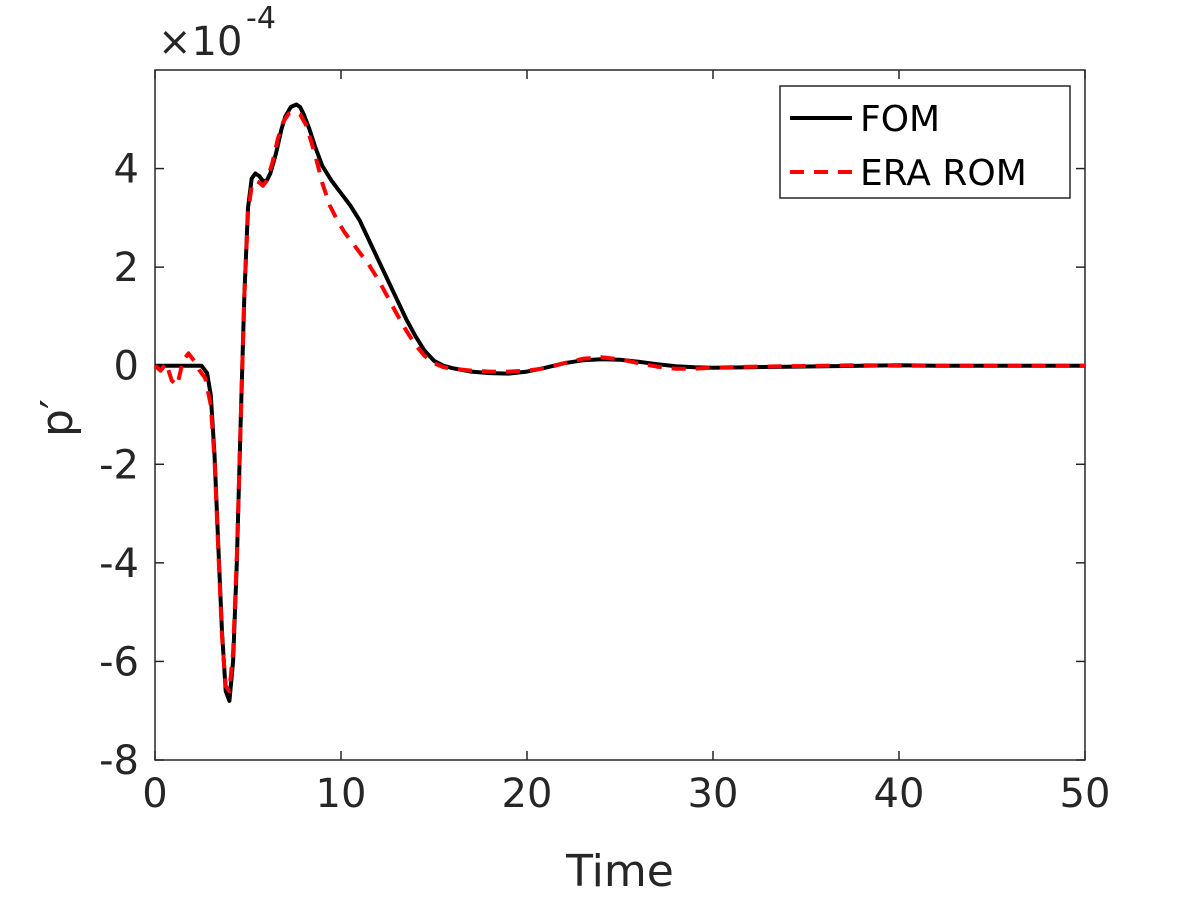 Image resolution: width=1196 pixels, height=898 pixels. Describe the element at coordinates (119, 761) in the screenshot. I see `y-tick-label: -8` at that location.